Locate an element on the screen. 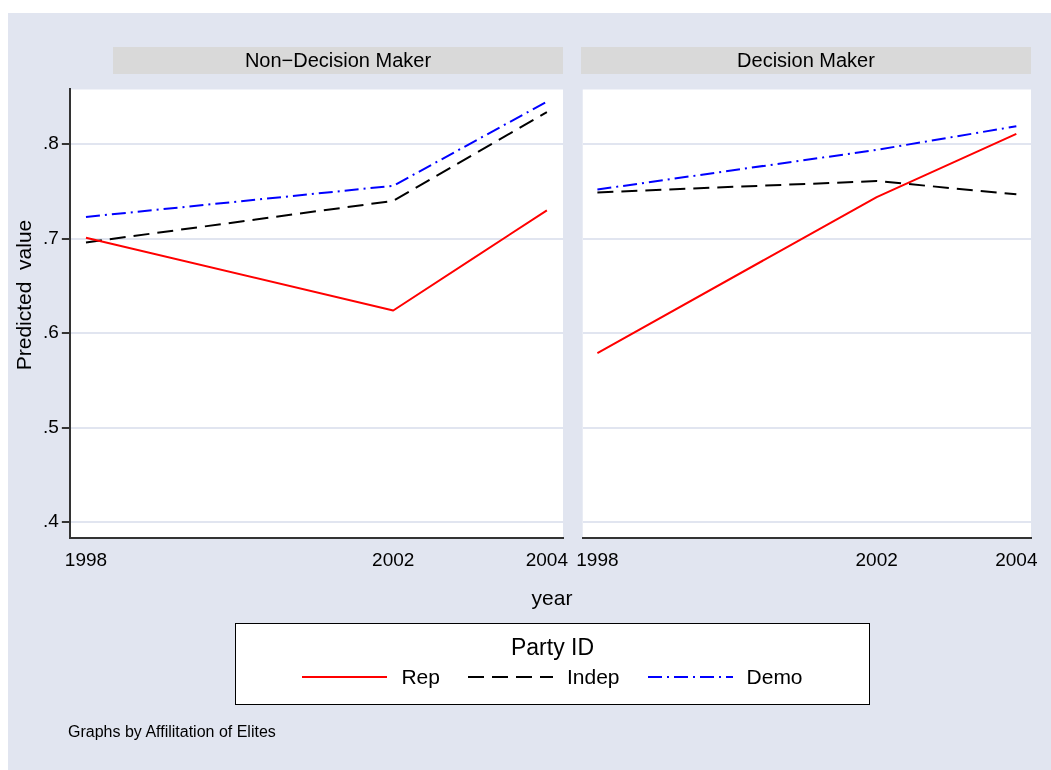 The height and width of the screenshot is (770, 1051). y-tick-label: .8 is located at coordinates (50, 143).